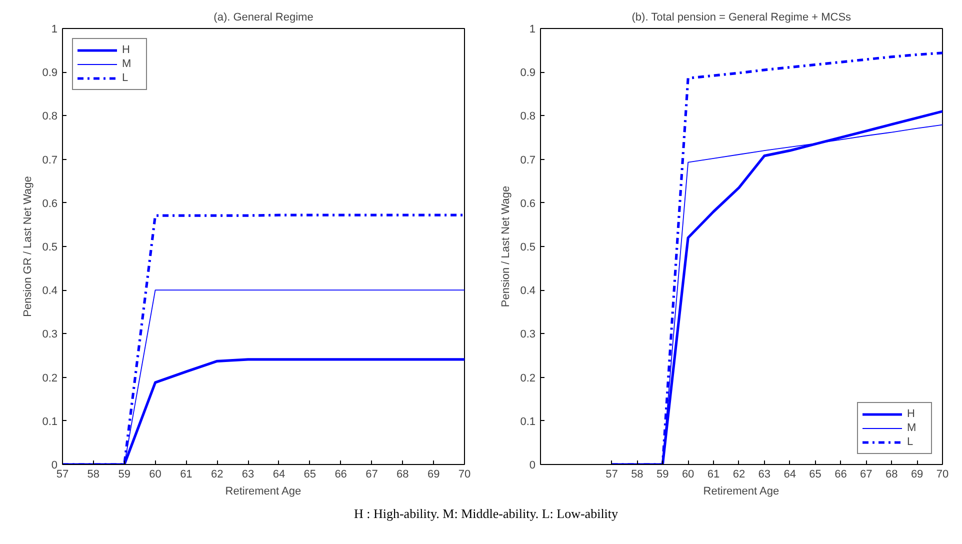 The height and width of the screenshot is (544, 962). What do you see at coordinates (742, 18) in the screenshot?
I see `chart-title: (b). Total pension = General Regime + MCSs` at bounding box center [742, 18].